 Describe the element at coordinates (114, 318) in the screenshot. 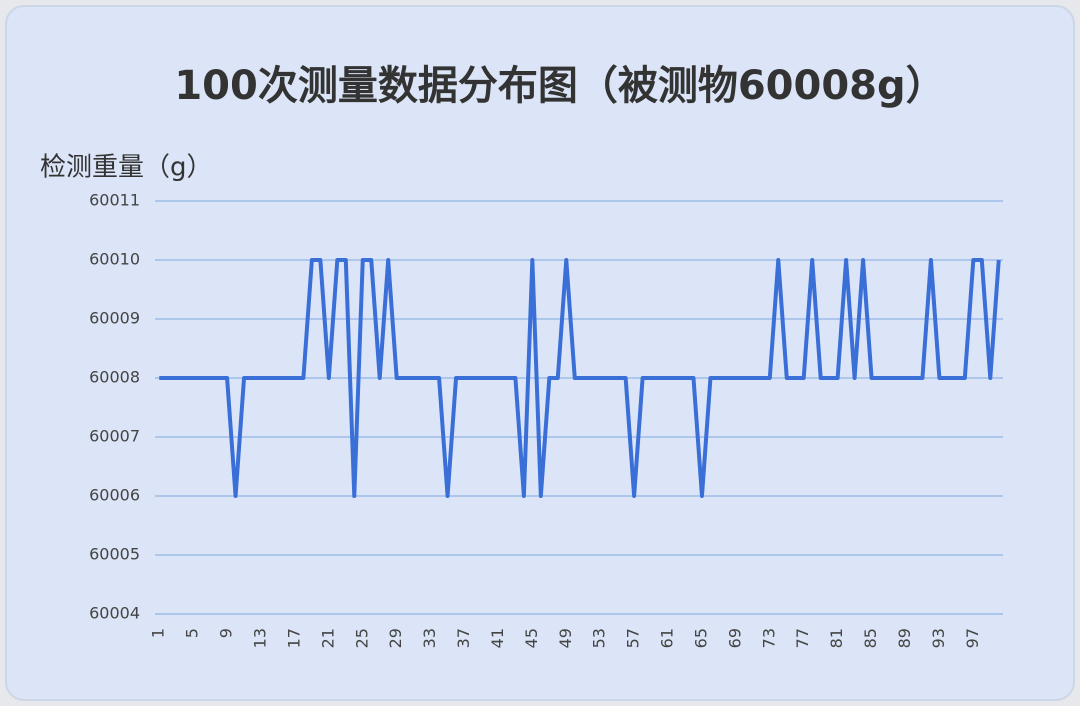

I see `y-tick-label: 60009` at that location.